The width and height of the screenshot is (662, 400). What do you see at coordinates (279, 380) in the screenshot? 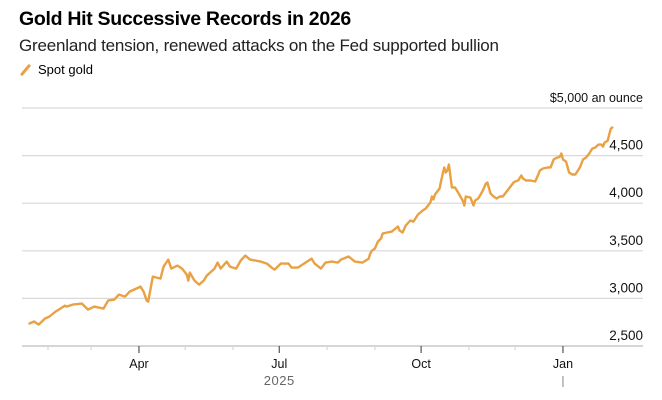
I see `x-year-label: 2025` at bounding box center [279, 380].